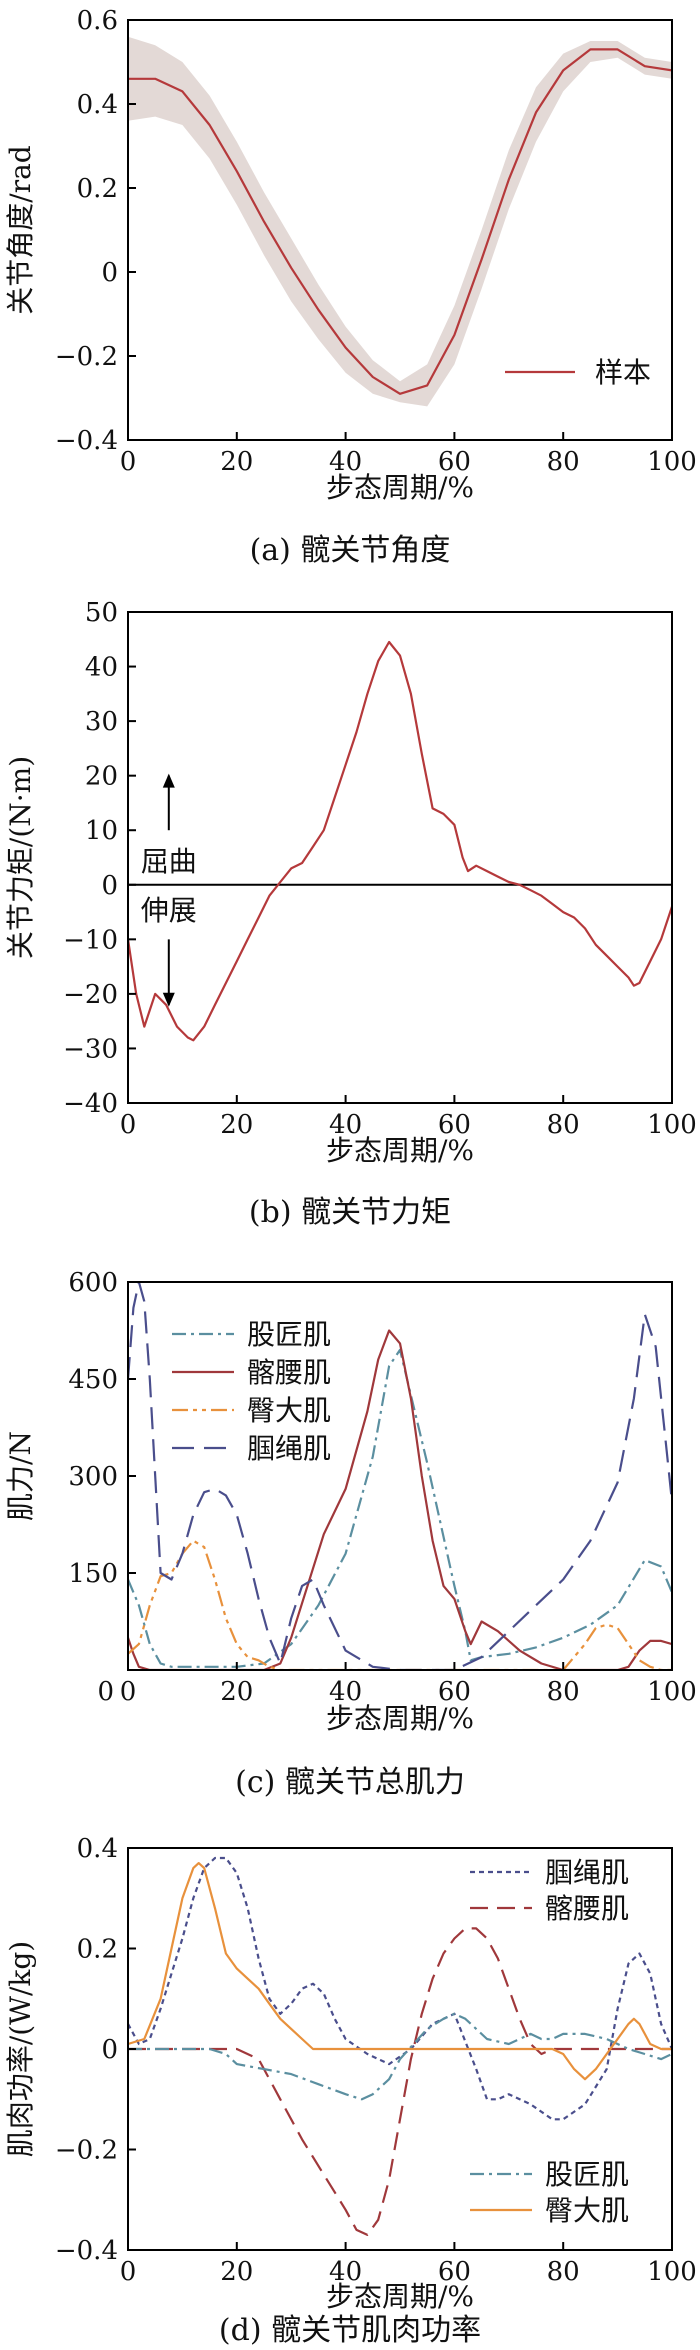 The image size is (700, 2350). Describe the element at coordinates (587, 1872) in the screenshot. I see `legend-label-1: 腘绳肌` at that location.